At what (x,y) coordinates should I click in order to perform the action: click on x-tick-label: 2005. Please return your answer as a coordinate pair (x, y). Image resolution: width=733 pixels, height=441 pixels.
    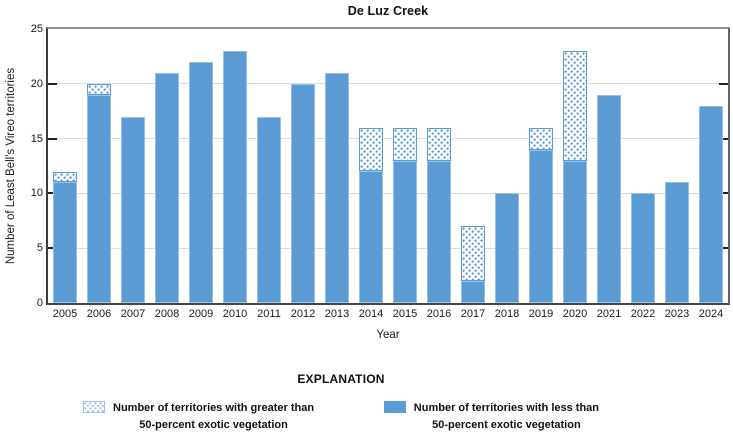
    Looking at the image, I should click on (65, 314).